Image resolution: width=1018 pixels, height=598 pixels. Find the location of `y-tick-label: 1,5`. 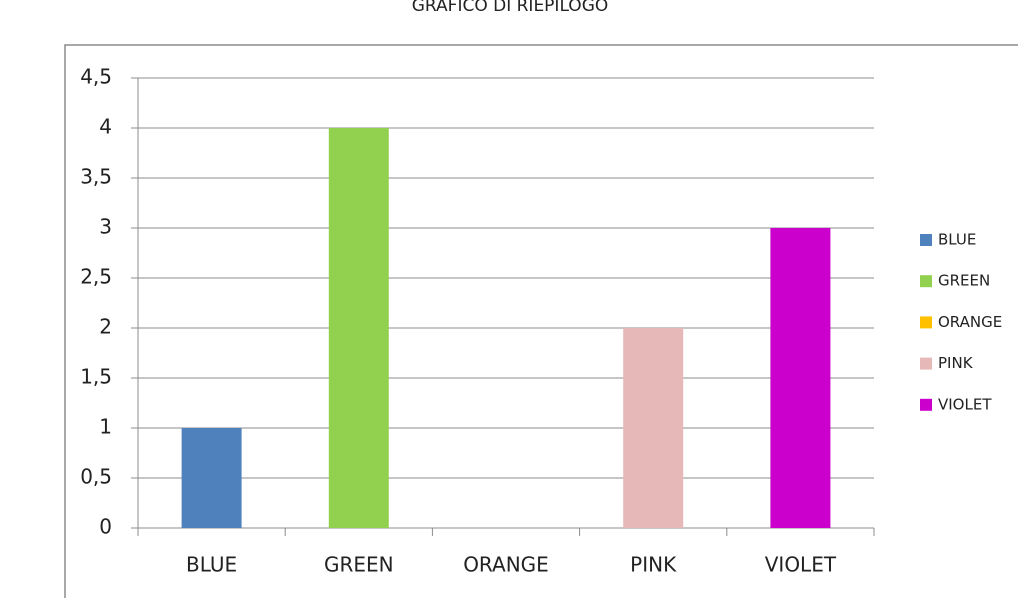

y-tick-label: 1,5 is located at coordinates (96, 377).